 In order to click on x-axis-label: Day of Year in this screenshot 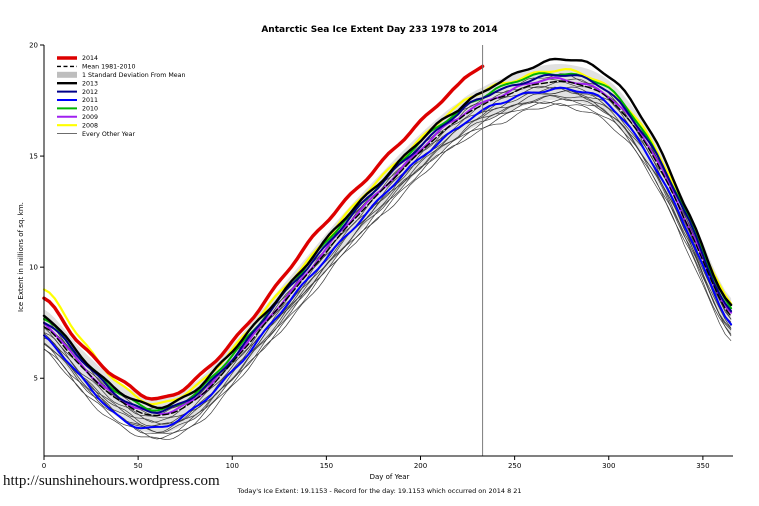, I will do `click(389, 477)`.